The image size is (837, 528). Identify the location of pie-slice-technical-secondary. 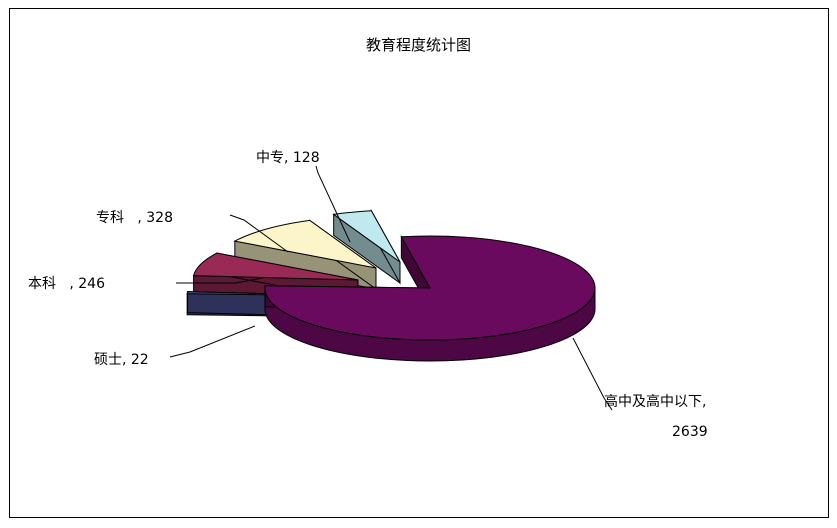
(366, 246).